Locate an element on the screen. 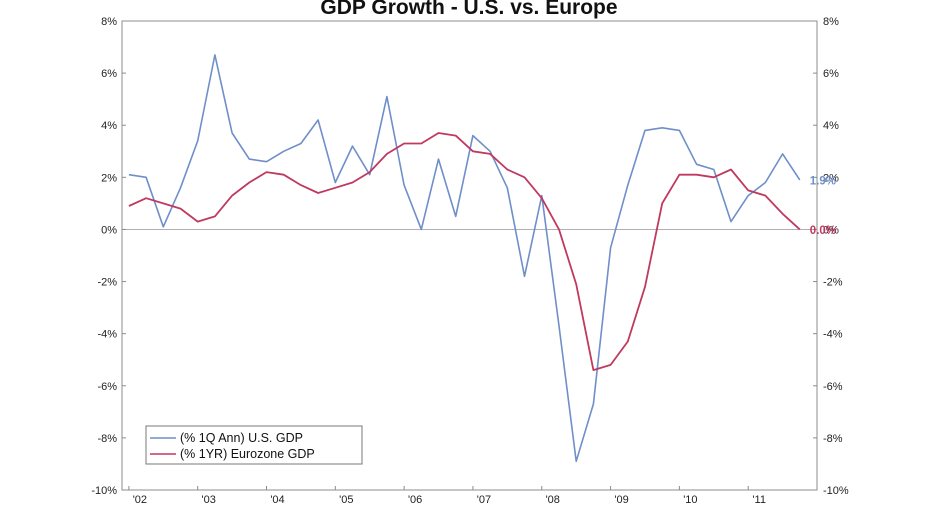 This screenshot has height=506, width=931. x-tick-label: '04 is located at coordinates (277, 500).